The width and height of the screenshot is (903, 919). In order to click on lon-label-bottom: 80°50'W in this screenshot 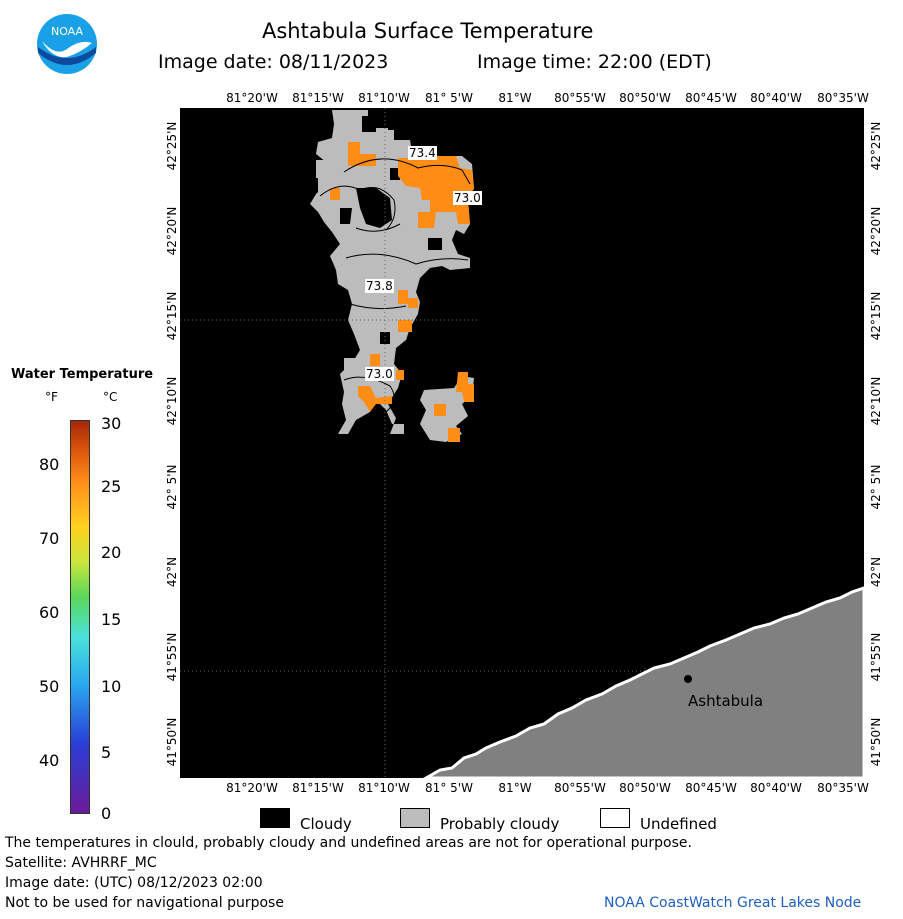, I will do `click(645, 788)`.